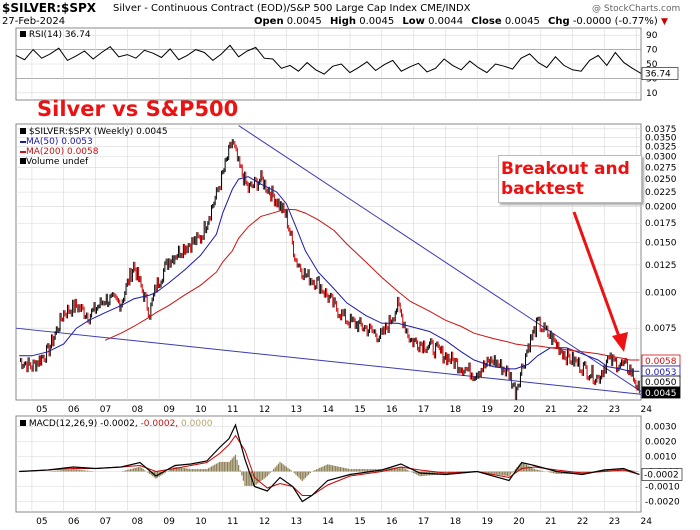 This screenshot has width=700, height=530. What do you see at coordinates (264, 410) in the screenshot?
I see `price-x-tick-label: 12` at bounding box center [264, 410].